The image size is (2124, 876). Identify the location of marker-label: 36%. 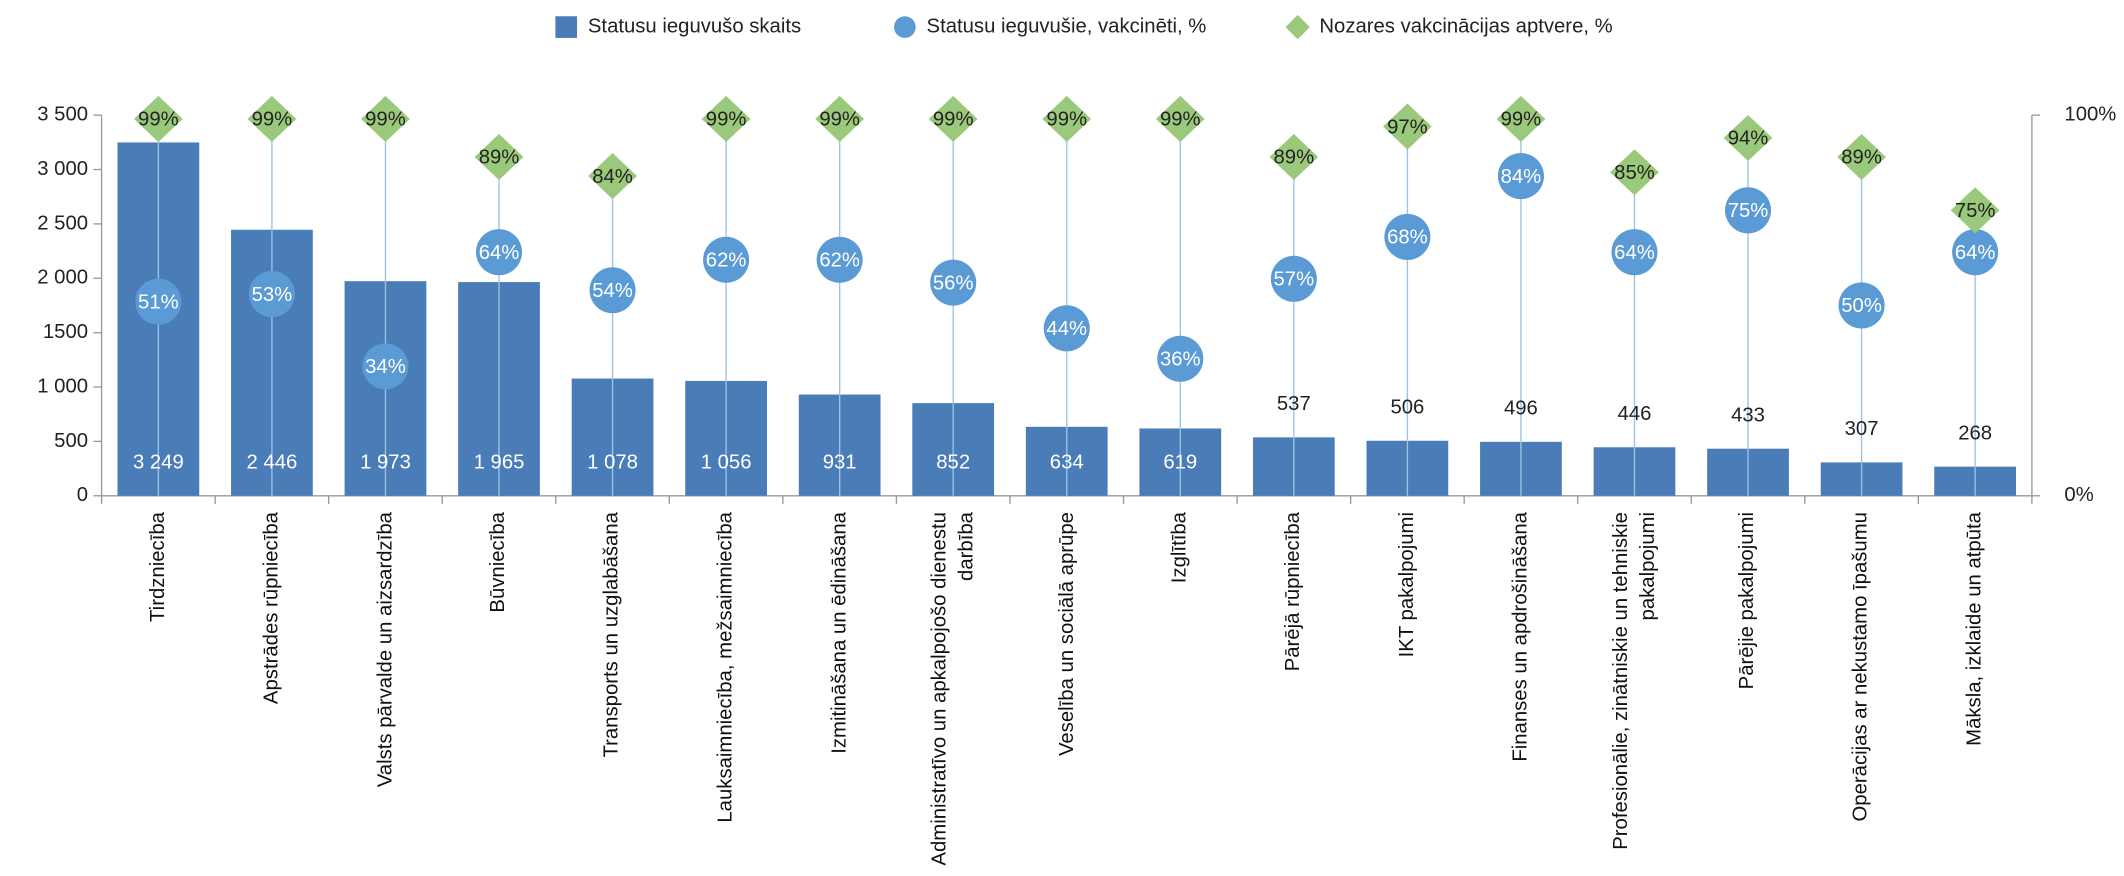
(1180, 359).